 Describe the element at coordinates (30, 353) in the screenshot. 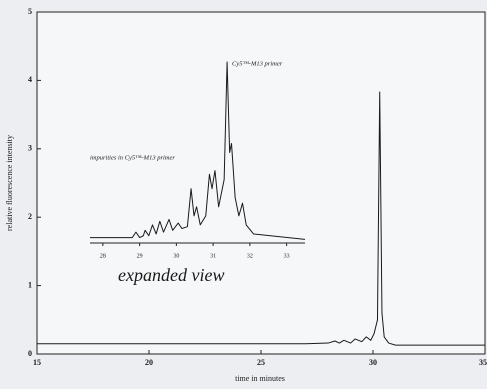

I see `y-tick-label: 0` at that location.